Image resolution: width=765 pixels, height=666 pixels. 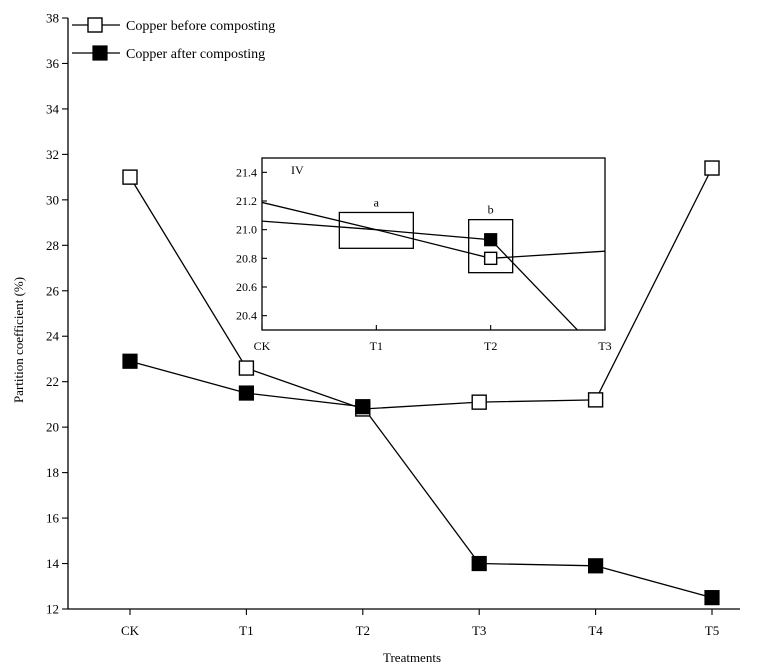 I want to click on inset-annotation-label-b: b, so click(x=491, y=210).